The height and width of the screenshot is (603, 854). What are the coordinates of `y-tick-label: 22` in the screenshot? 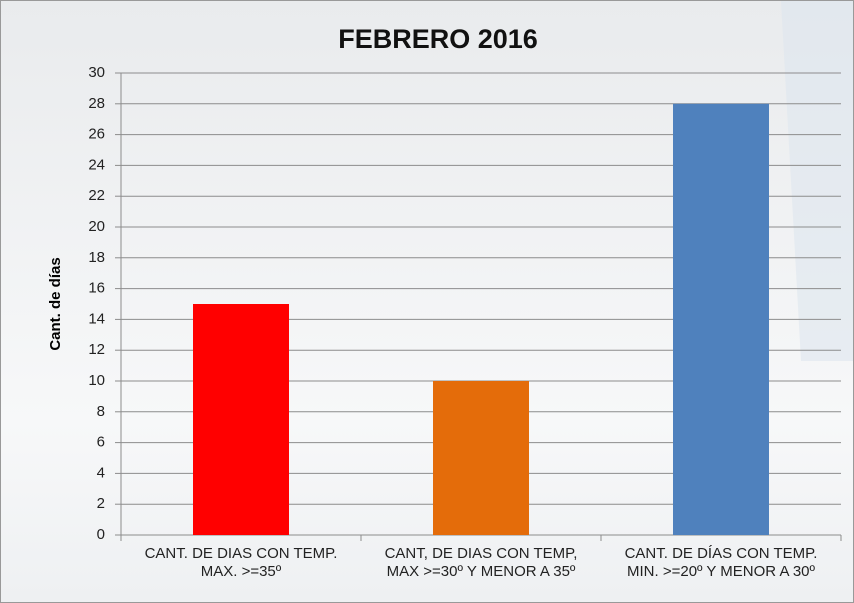 It's located at (96, 195).